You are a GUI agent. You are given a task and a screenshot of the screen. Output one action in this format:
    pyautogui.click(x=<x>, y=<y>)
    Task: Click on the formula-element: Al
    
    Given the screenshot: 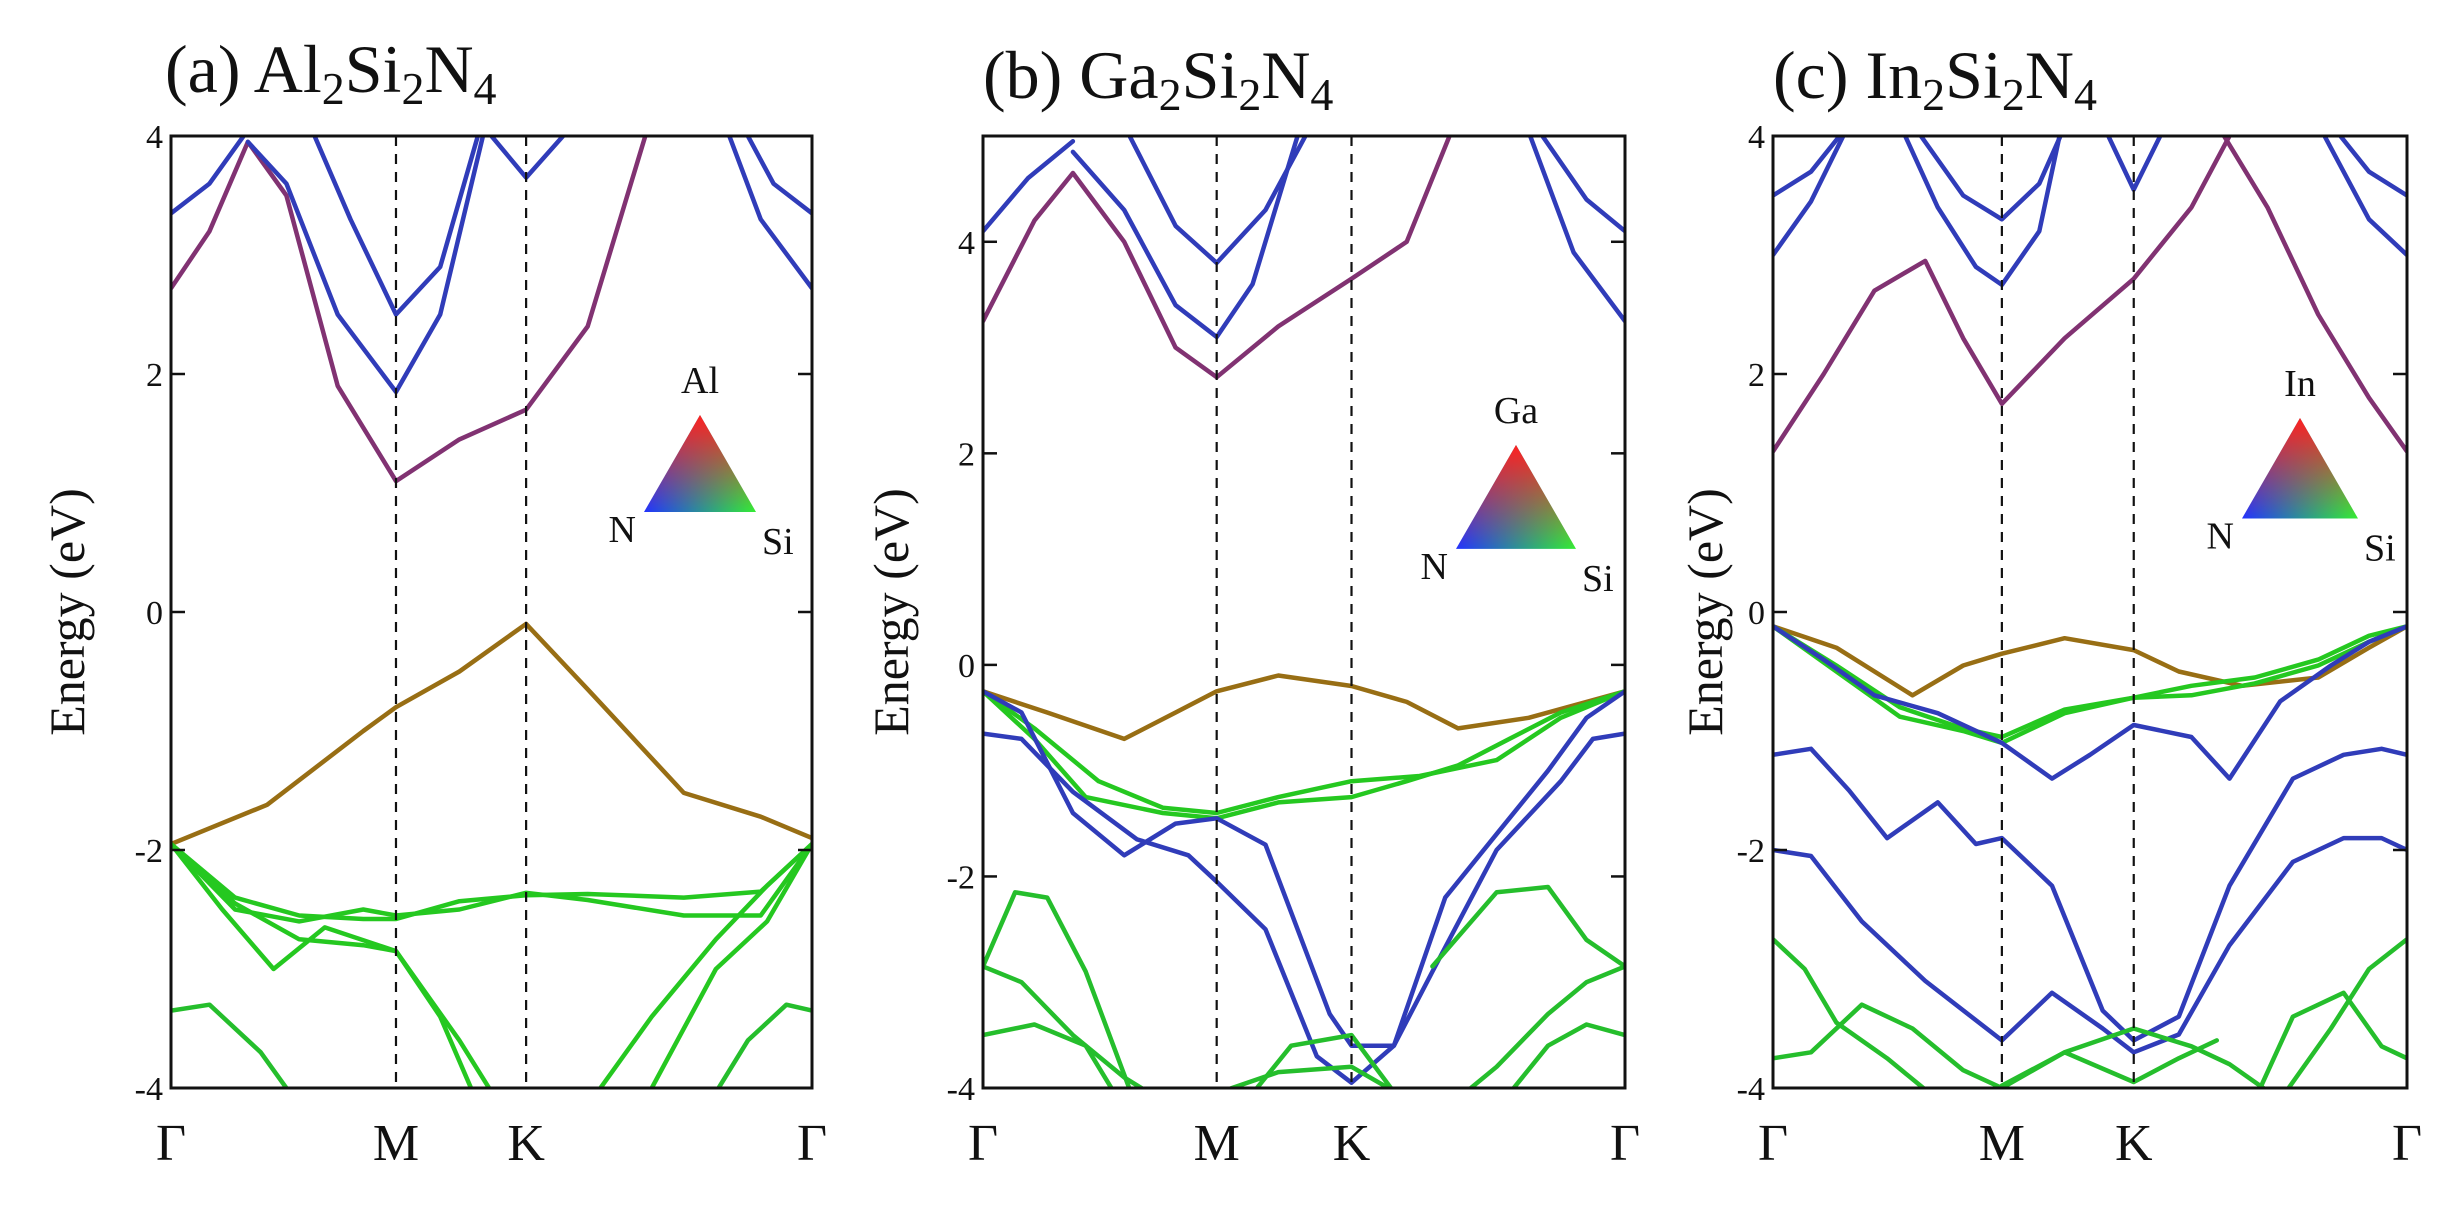 What is the action you would take?
    pyautogui.click(x=288, y=69)
    